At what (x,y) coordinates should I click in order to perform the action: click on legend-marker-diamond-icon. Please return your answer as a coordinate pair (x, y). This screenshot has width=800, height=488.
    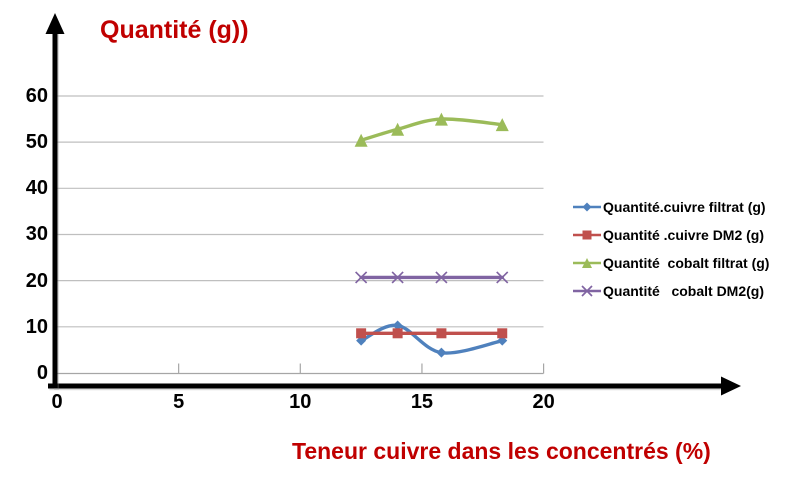
    Looking at the image, I should click on (587, 207).